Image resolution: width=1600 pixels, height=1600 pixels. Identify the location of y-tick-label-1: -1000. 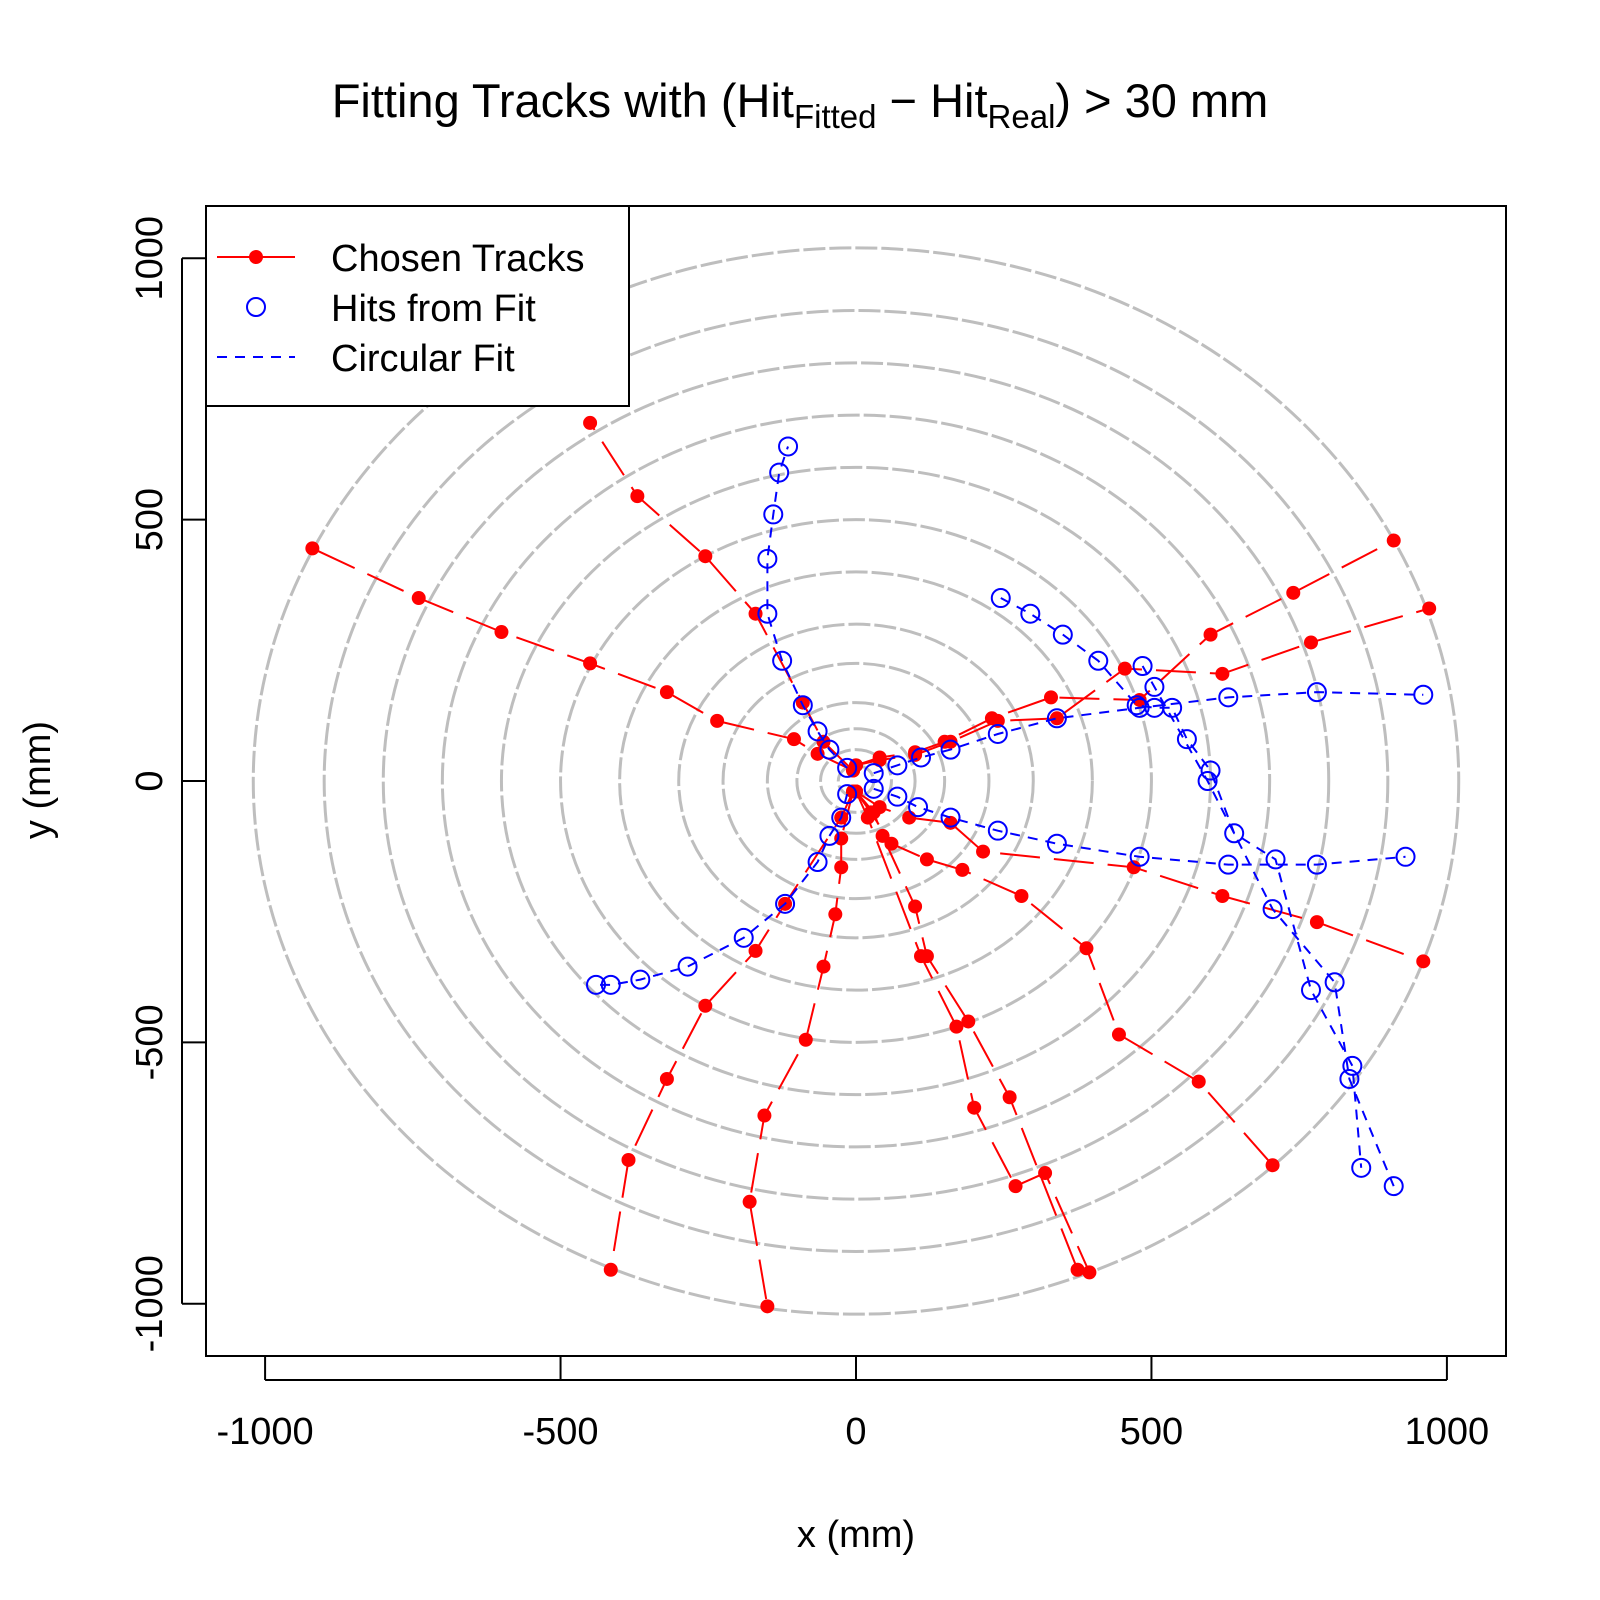
(150, 1303).